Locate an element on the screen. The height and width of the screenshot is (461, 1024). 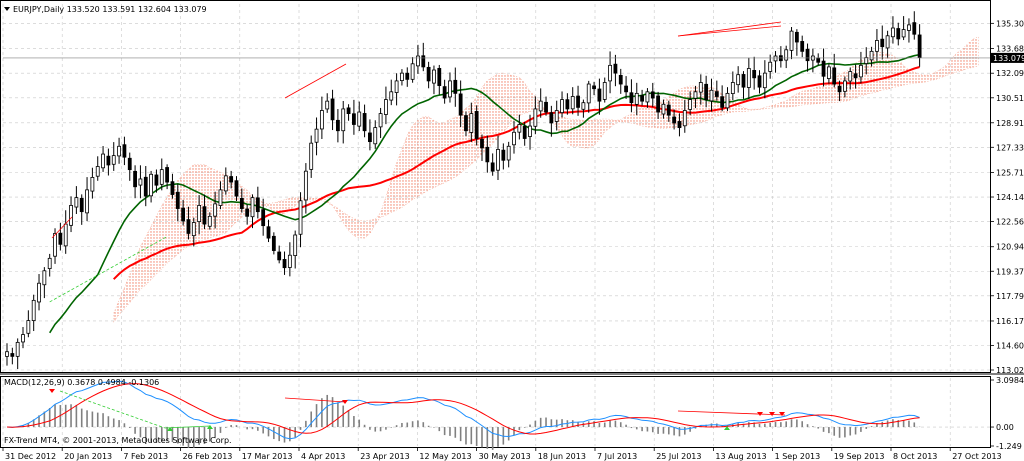
time-tick-label: 4 Apr 2013 is located at coordinates (323, 456).